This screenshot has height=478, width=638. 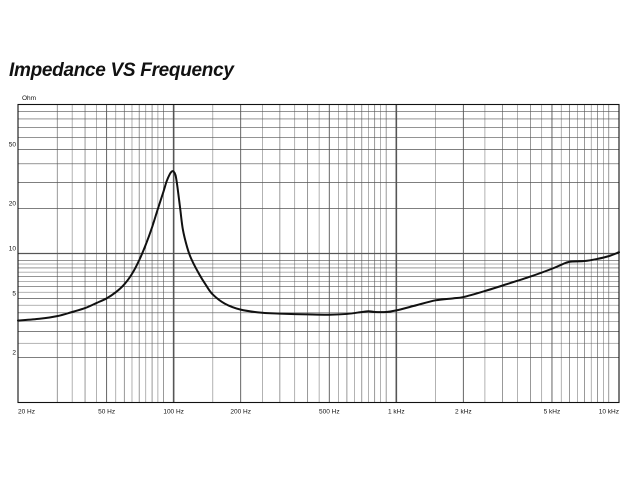 I want to click on y-tick-labels: 2 5 10 20 50, so click(x=13, y=248).